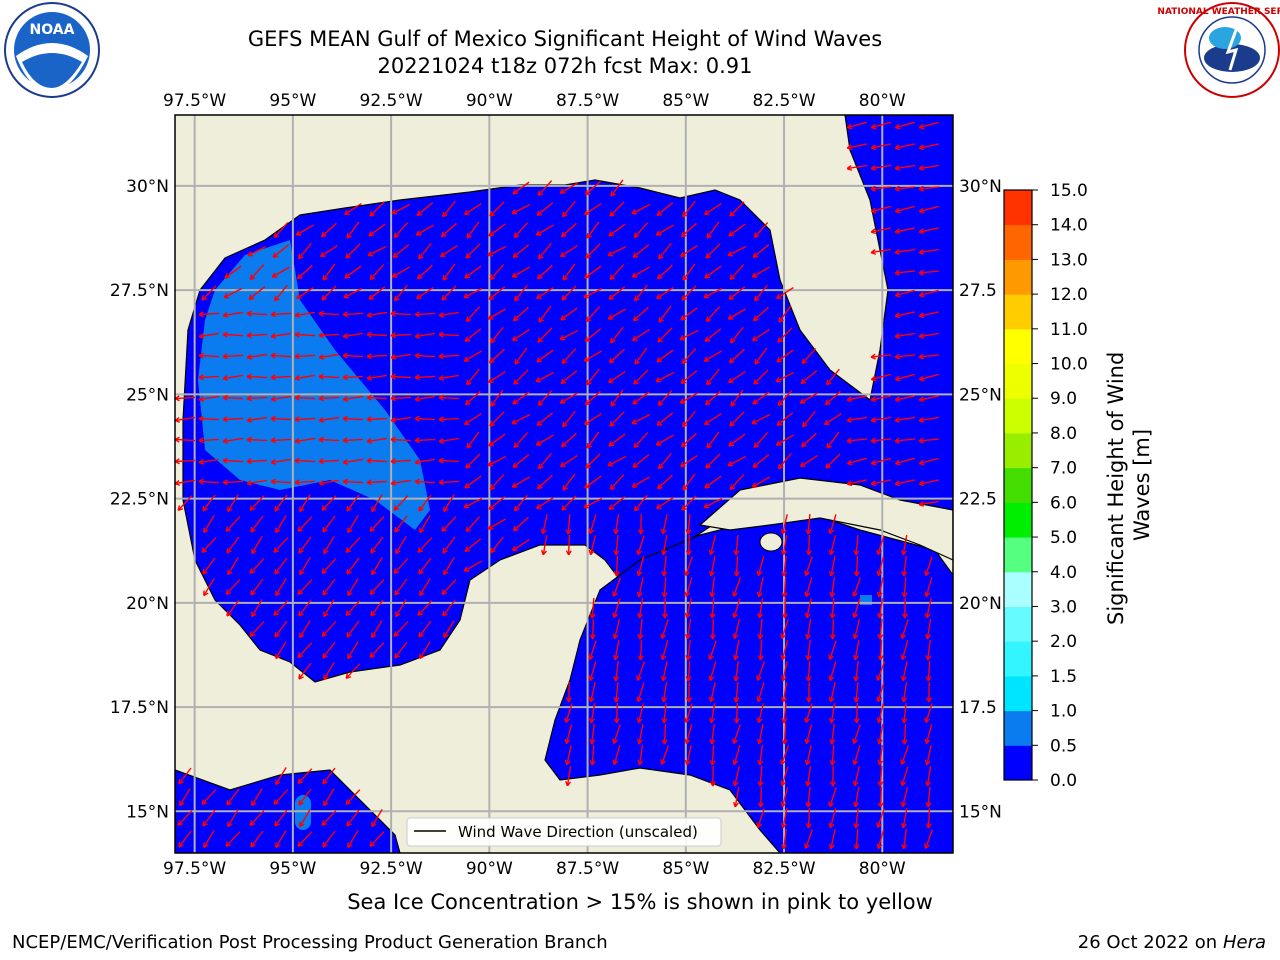  What do you see at coordinates (314, 385) in the screenshot?
I see `wave-band-0.5m` at bounding box center [314, 385].